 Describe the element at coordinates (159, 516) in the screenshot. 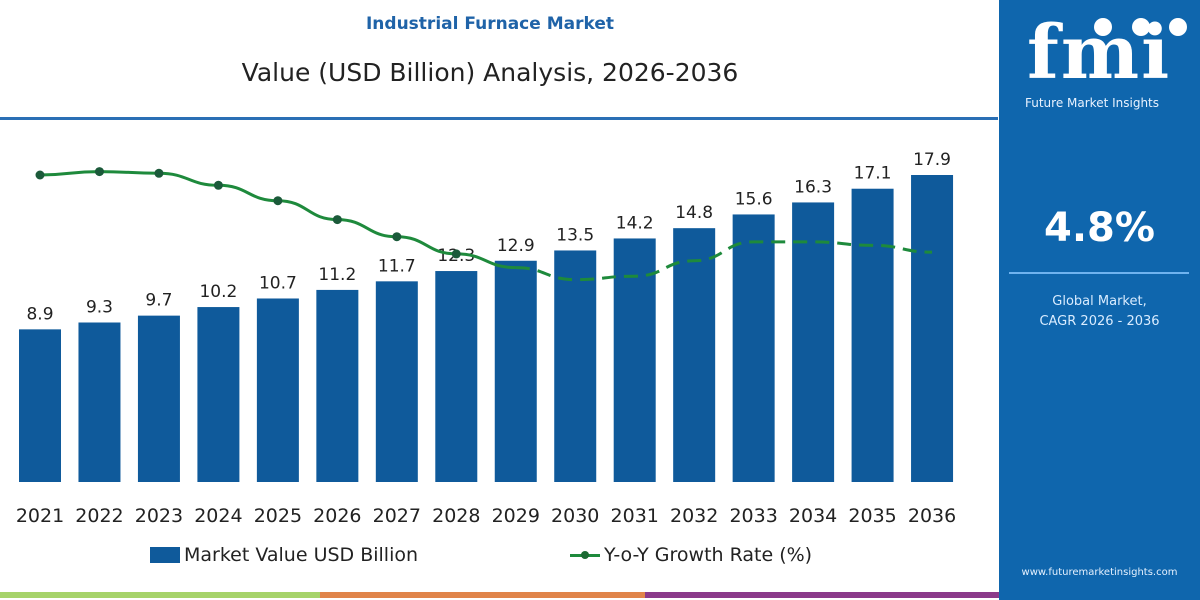

I see `x-tick-label: 2023` at that location.